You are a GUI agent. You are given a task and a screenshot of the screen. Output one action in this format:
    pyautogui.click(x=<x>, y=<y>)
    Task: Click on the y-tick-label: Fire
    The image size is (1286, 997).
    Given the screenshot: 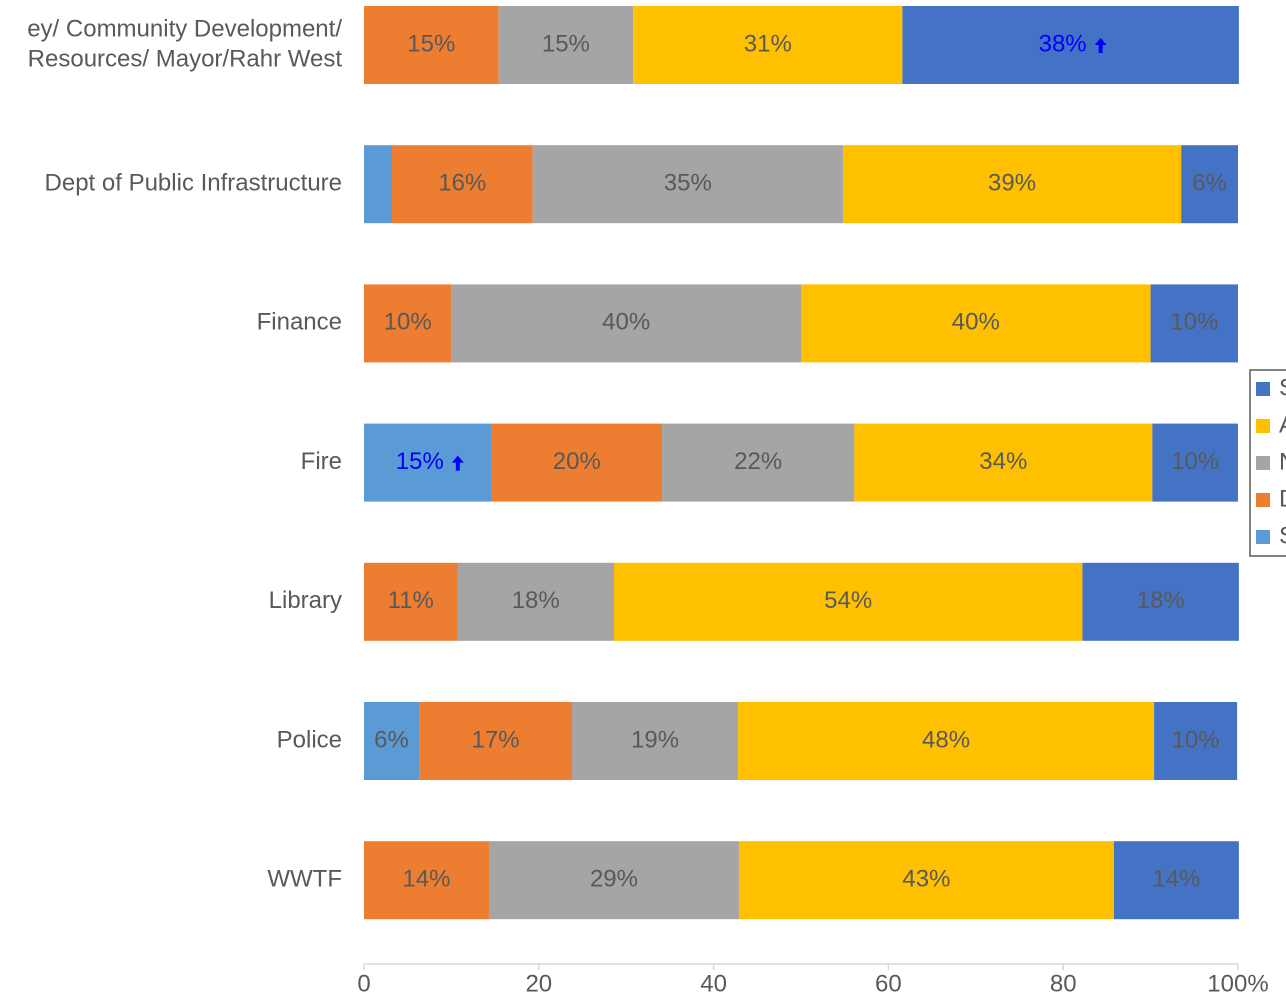 What is the action you would take?
    pyautogui.click(x=321, y=461)
    